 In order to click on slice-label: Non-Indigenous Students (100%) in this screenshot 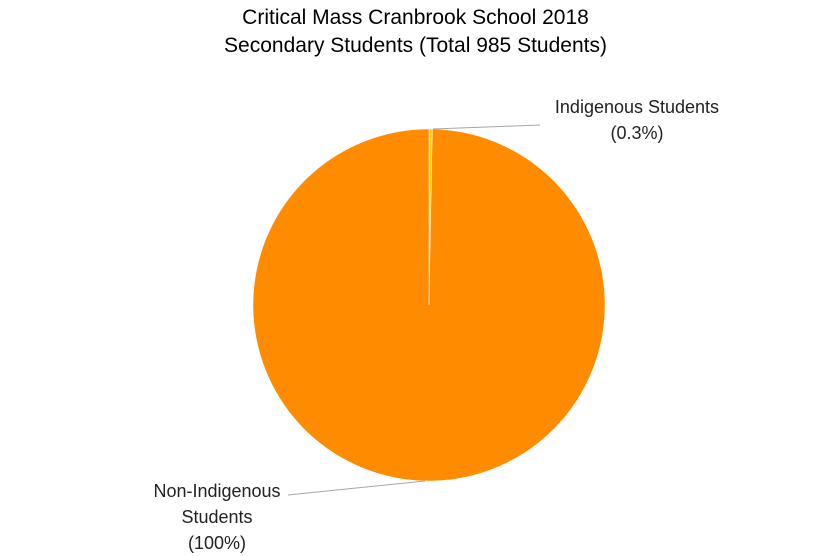, I will do `click(217, 517)`.